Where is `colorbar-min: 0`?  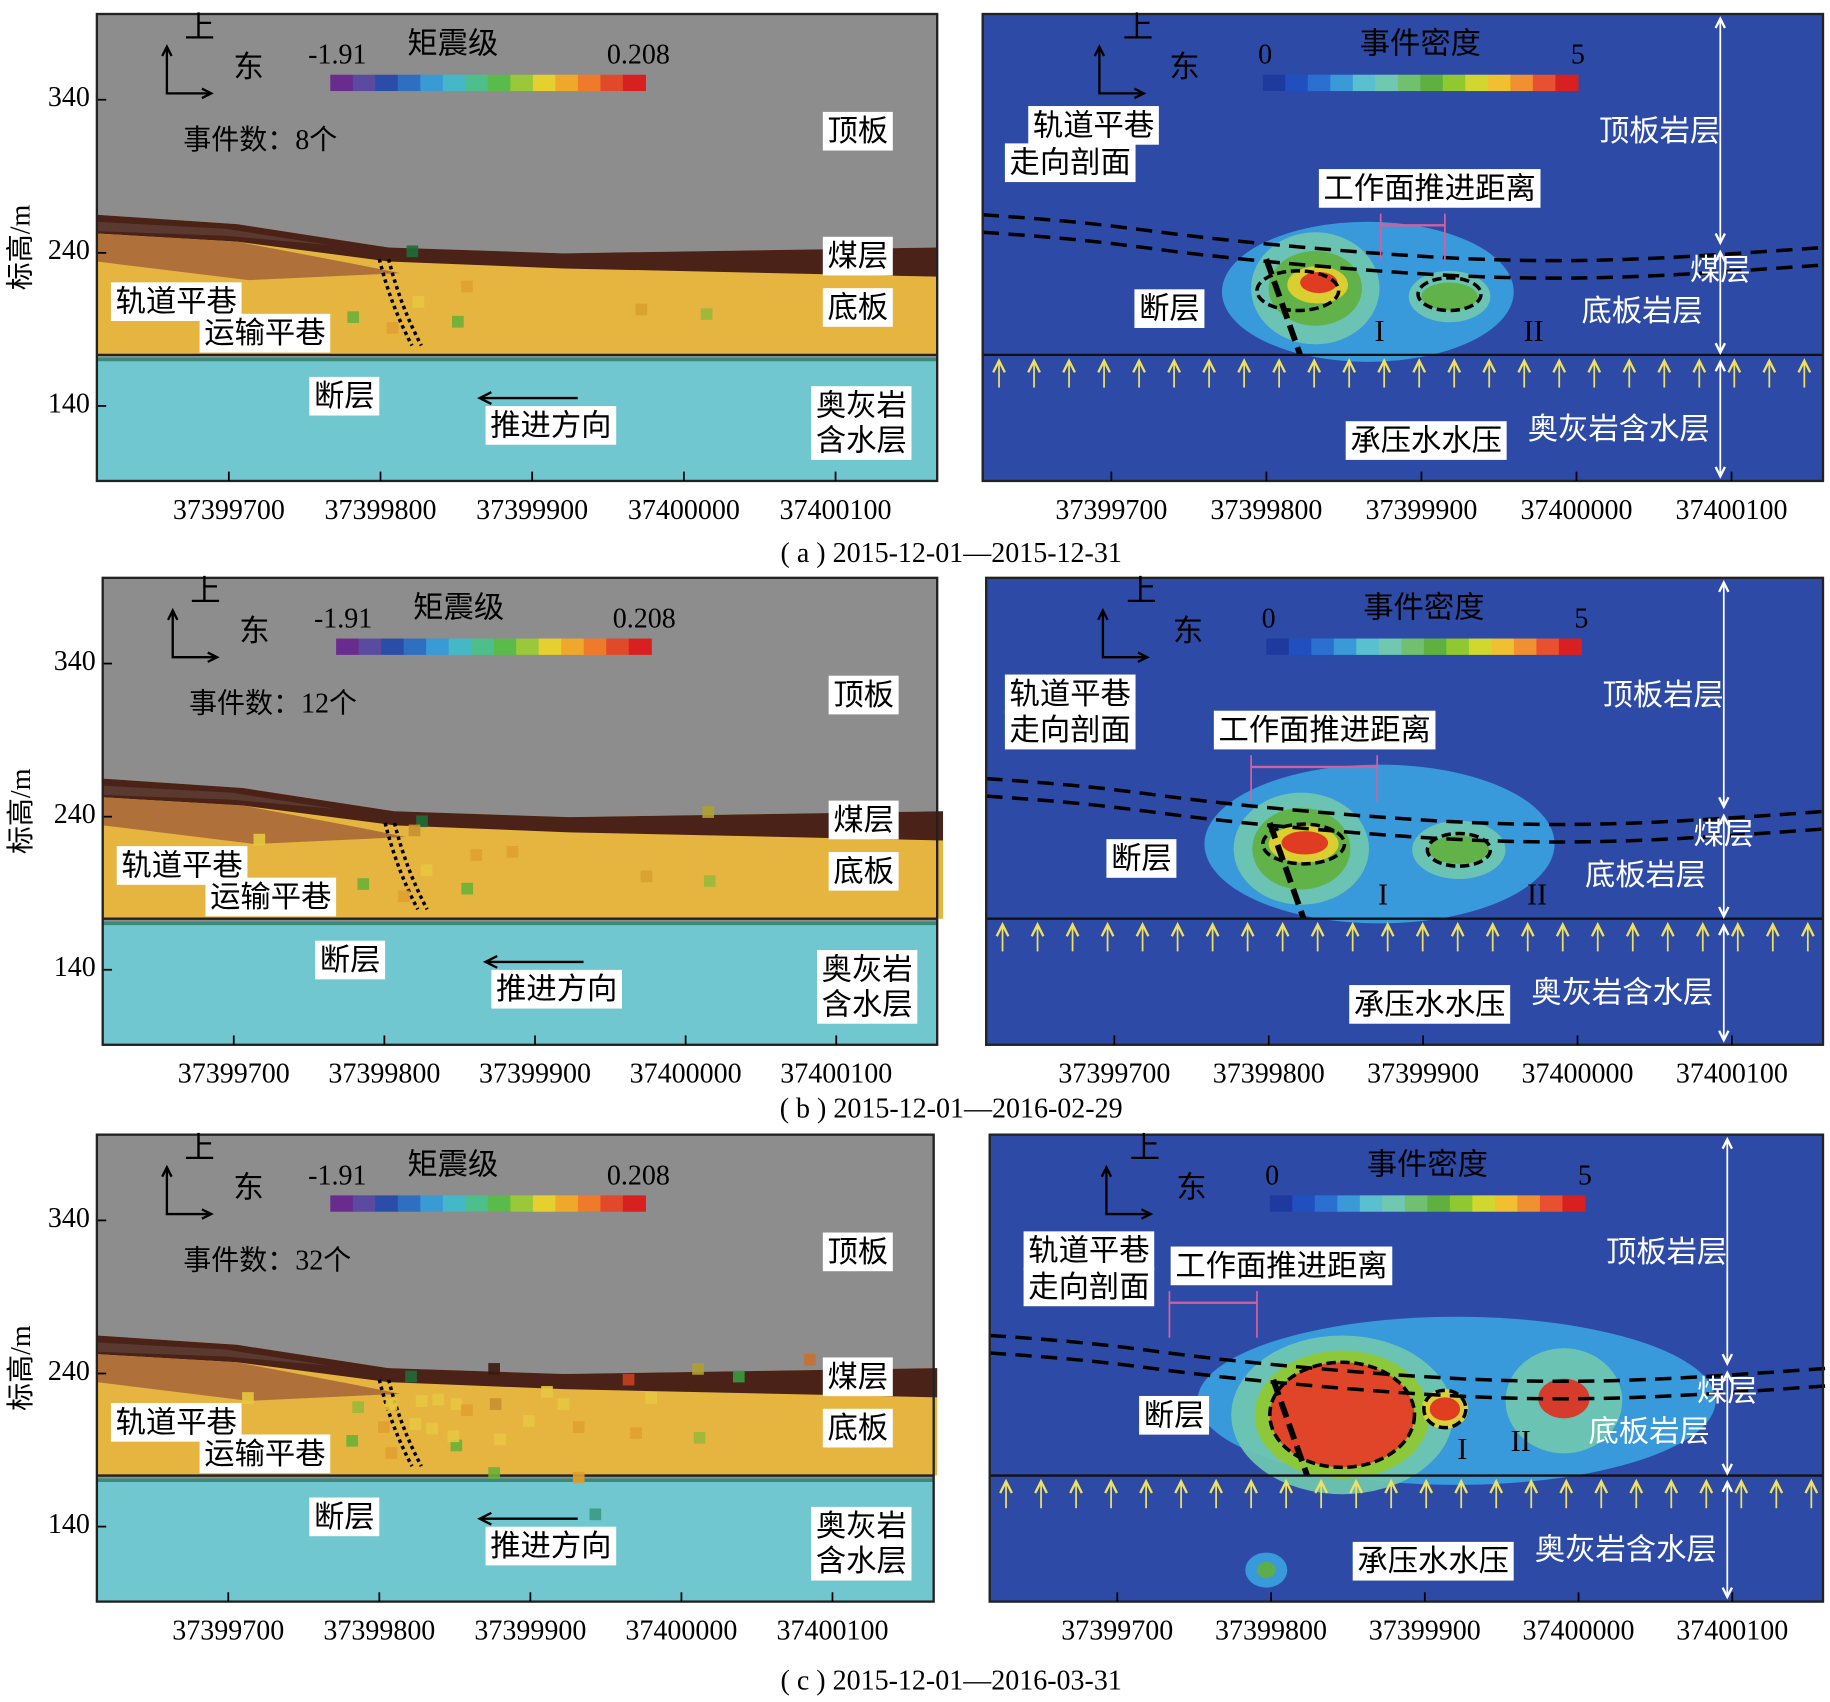
colorbar-min: 0 is located at coordinates (1272, 1175).